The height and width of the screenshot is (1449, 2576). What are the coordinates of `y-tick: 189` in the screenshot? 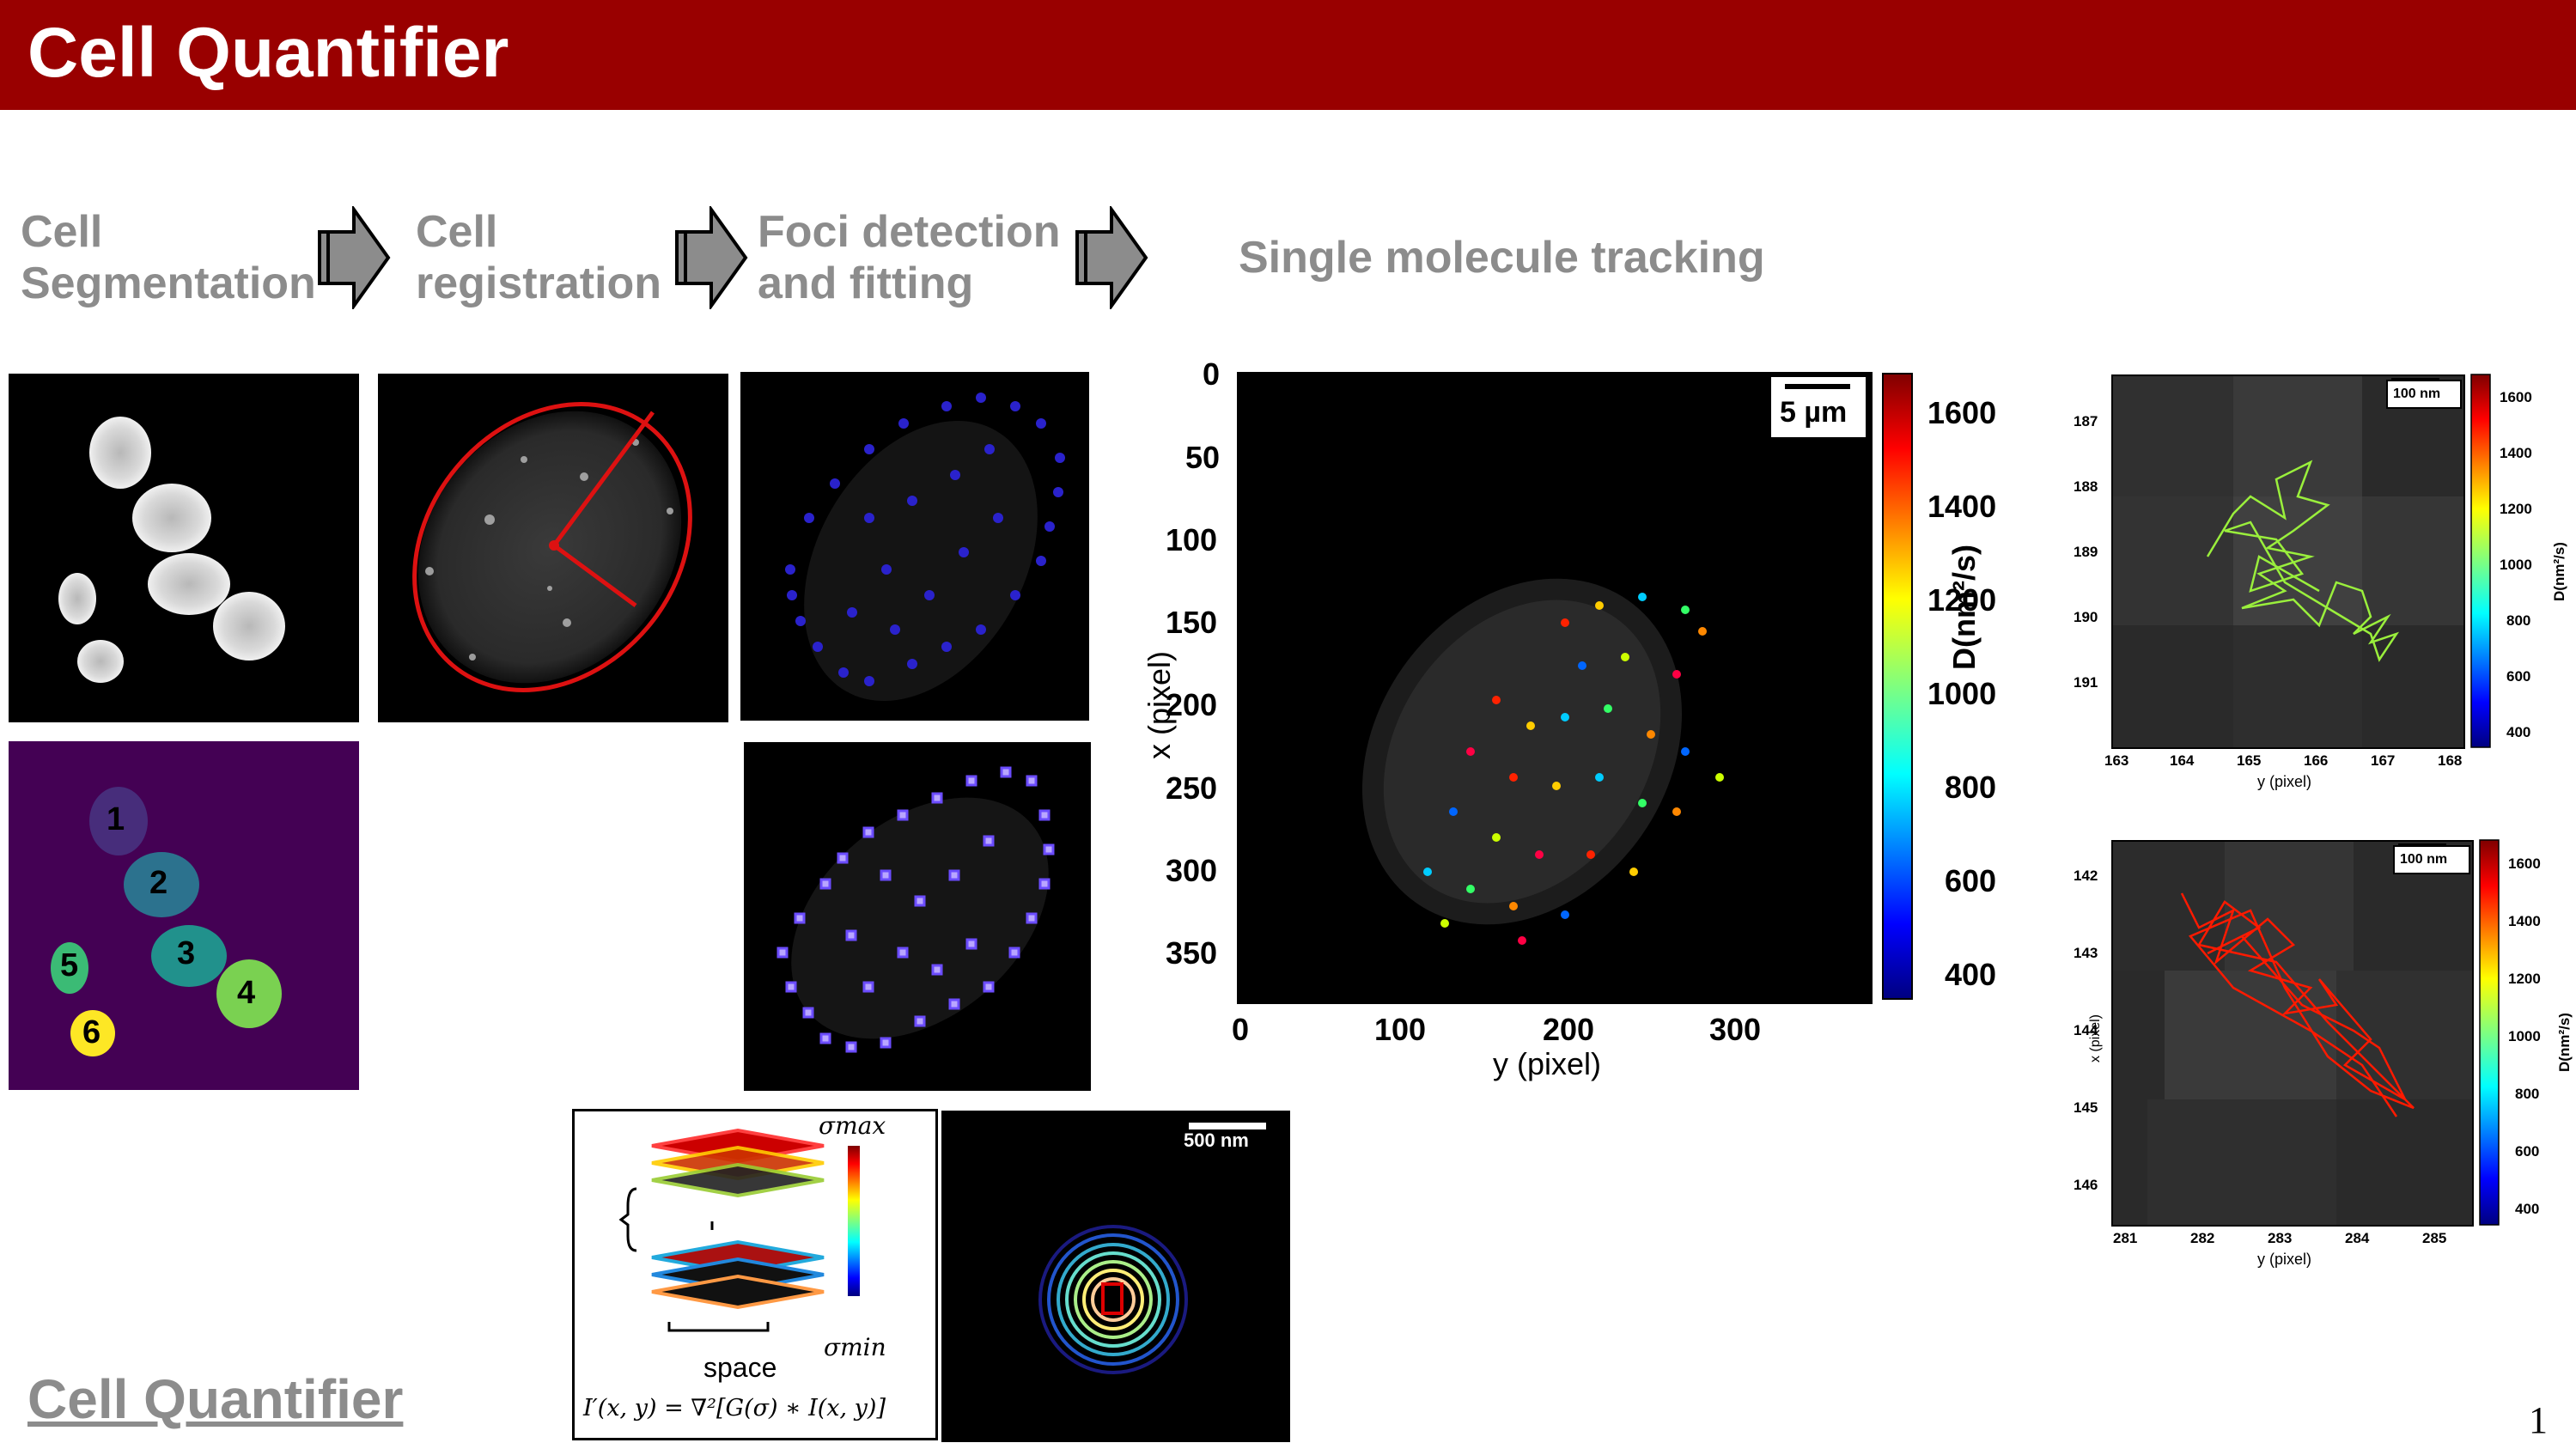 It's located at (2086, 552).